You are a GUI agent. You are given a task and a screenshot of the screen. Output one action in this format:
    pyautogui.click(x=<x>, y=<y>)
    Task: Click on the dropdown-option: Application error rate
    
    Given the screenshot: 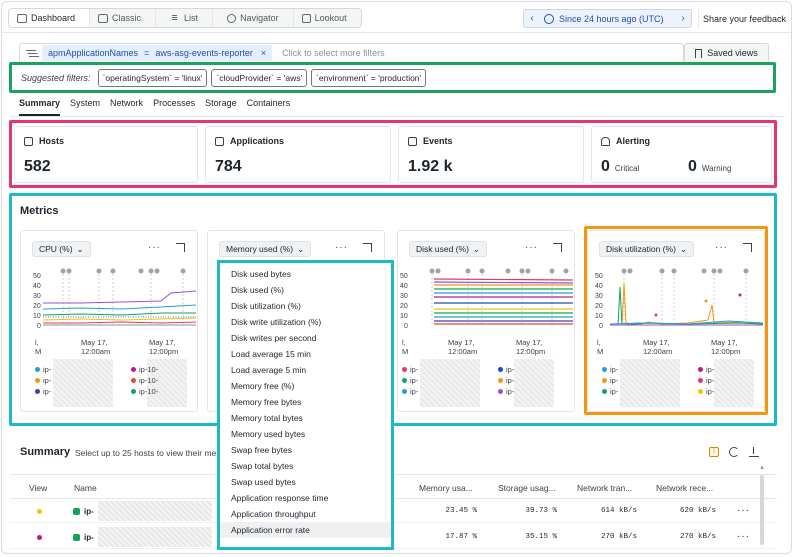 What is the action you would take?
    pyautogui.click(x=305, y=530)
    